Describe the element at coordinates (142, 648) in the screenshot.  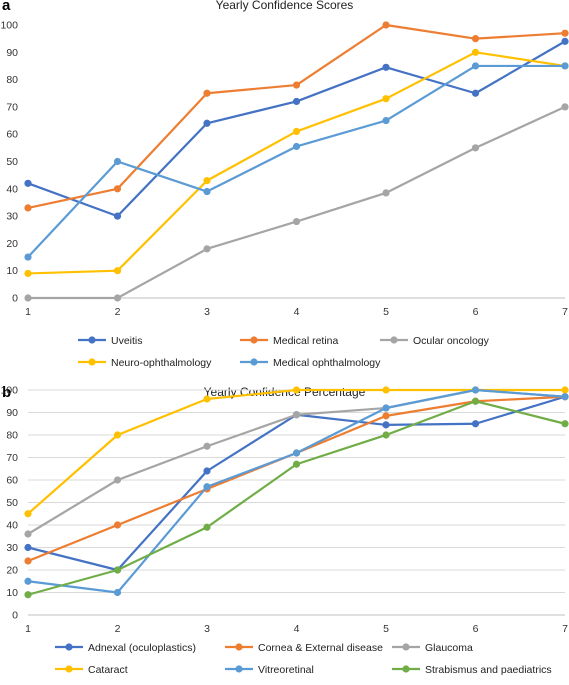
I see `chart-b-legend-label-0: Adnexal (oculoplastics)` at that location.